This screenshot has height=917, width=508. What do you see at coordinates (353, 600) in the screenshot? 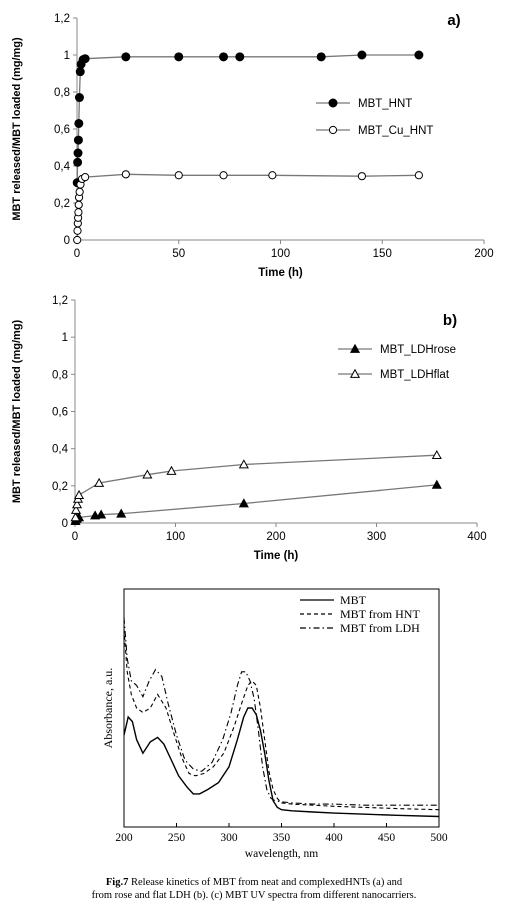
I see `legend-label-0: MBT` at bounding box center [353, 600].